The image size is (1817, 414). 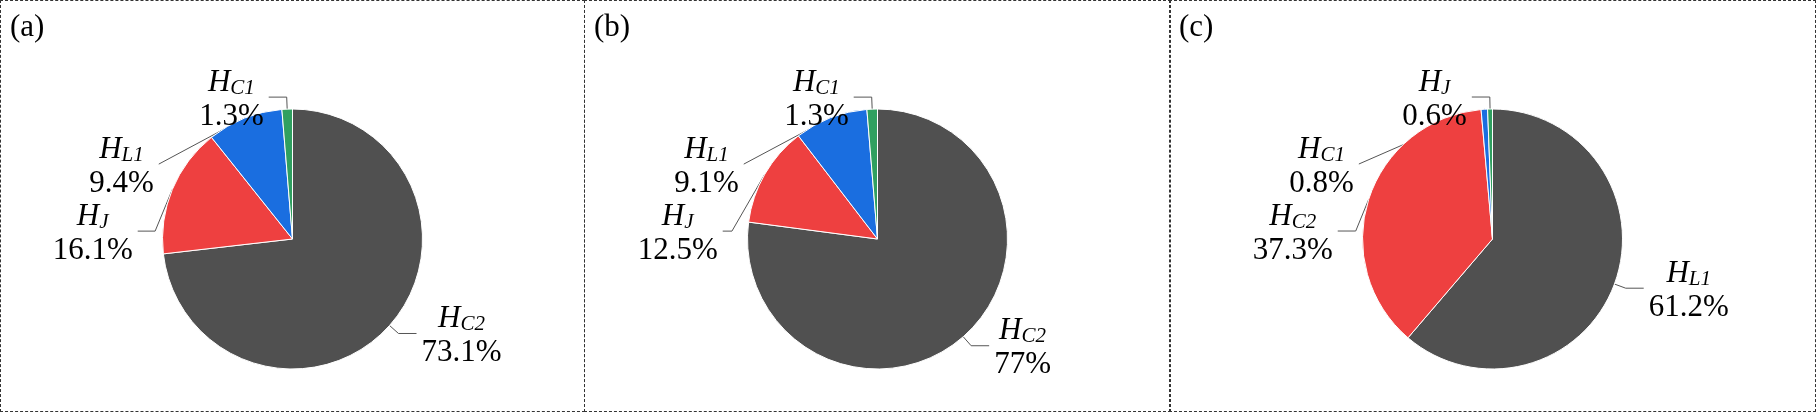 What do you see at coordinates (1321, 181) in the screenshot?
I see `data-label: 0.8%` at bounding box center [1321, 181].